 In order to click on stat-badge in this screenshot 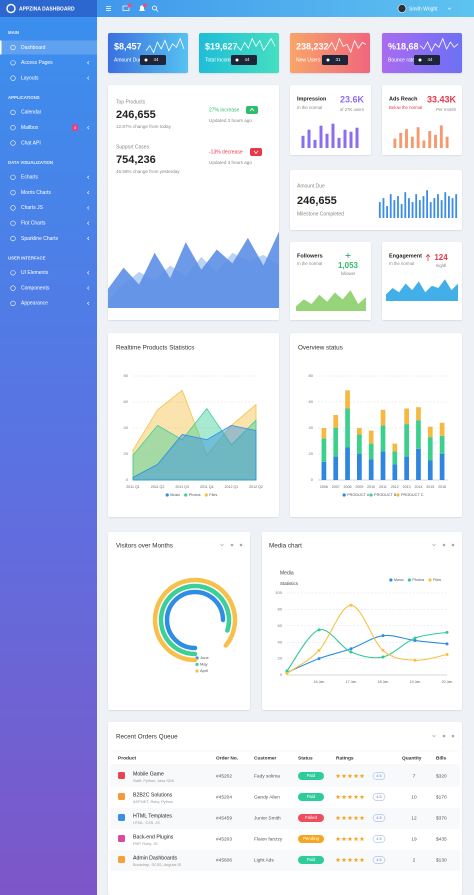, I will do `click(153, 60)`.